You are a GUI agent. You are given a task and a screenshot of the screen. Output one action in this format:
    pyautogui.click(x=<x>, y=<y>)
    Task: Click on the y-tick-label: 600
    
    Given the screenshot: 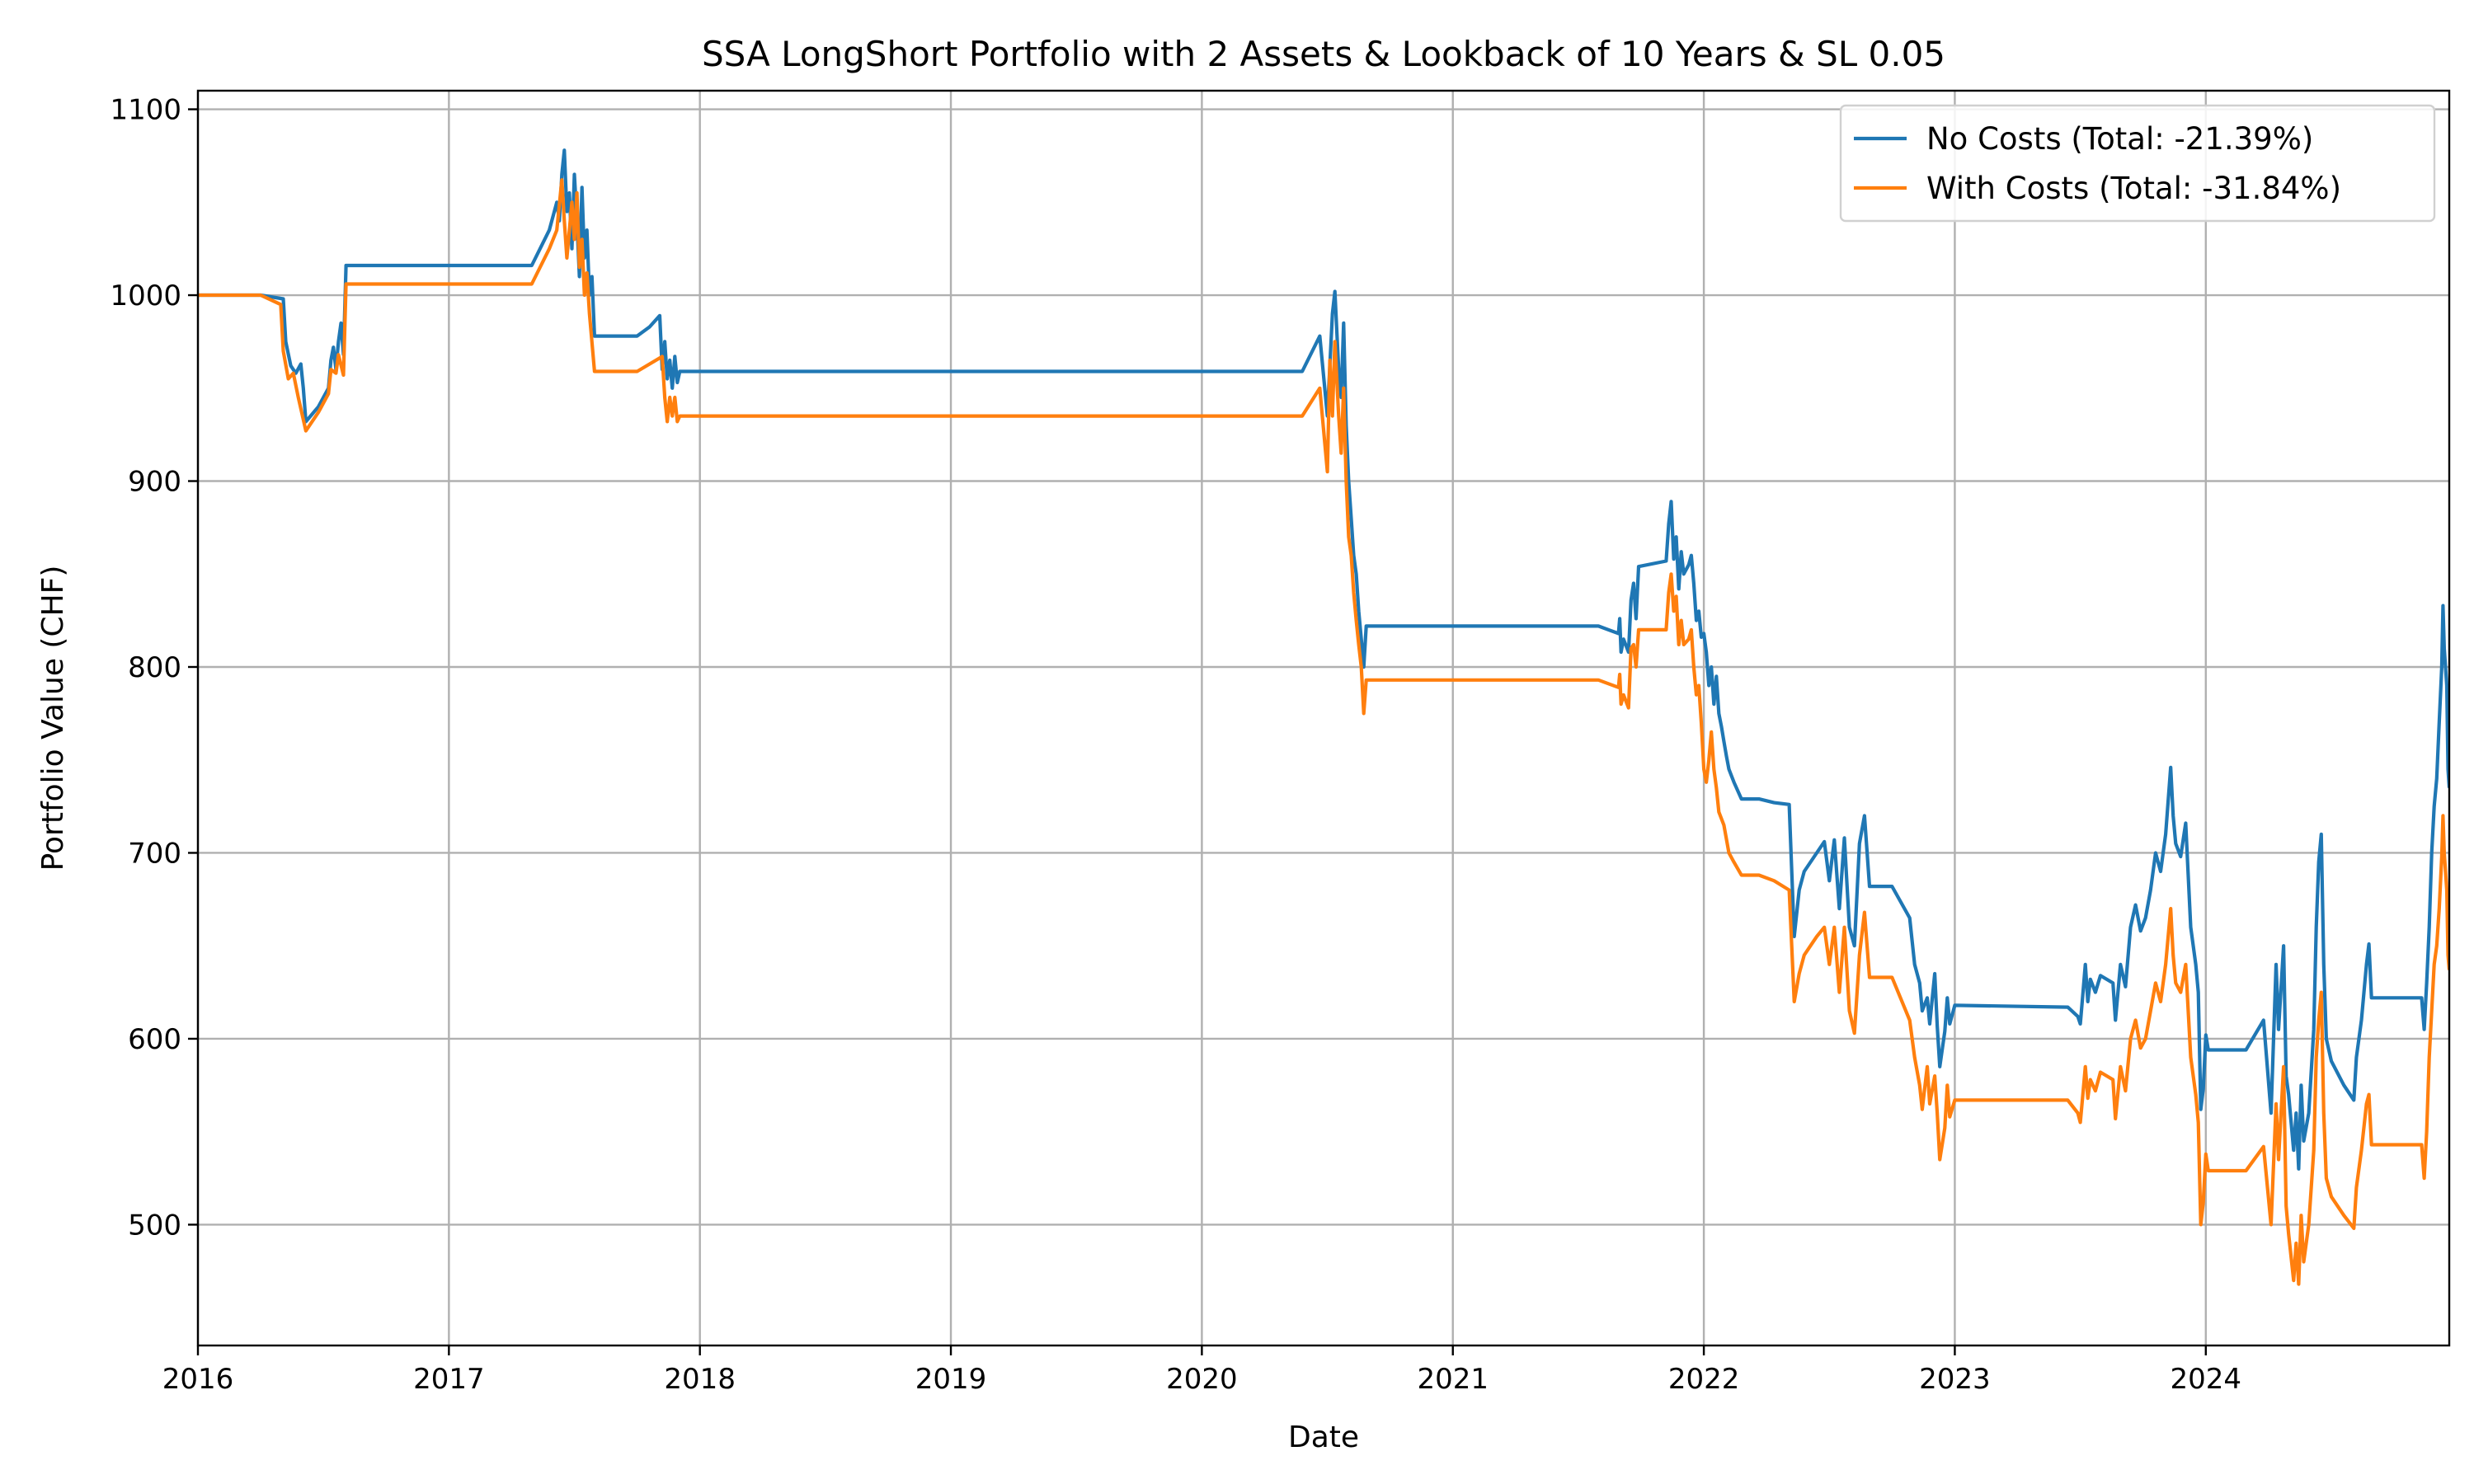 What is the action you would take?
    pyautogui.click(x=154, y=1039)
    